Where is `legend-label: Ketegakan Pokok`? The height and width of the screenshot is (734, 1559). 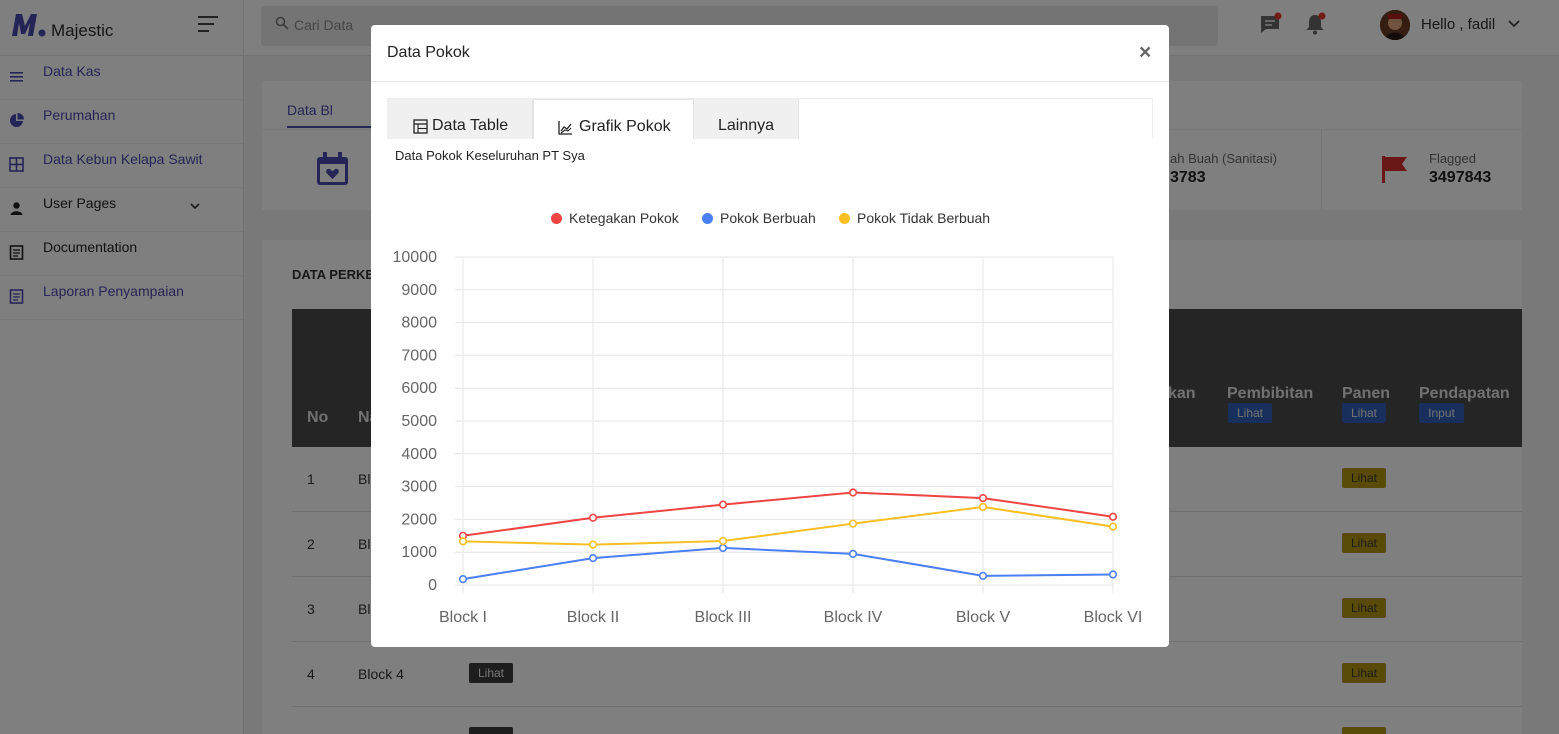 legend-label: Ketegakan Pokok is located at coordinates (624, 218).